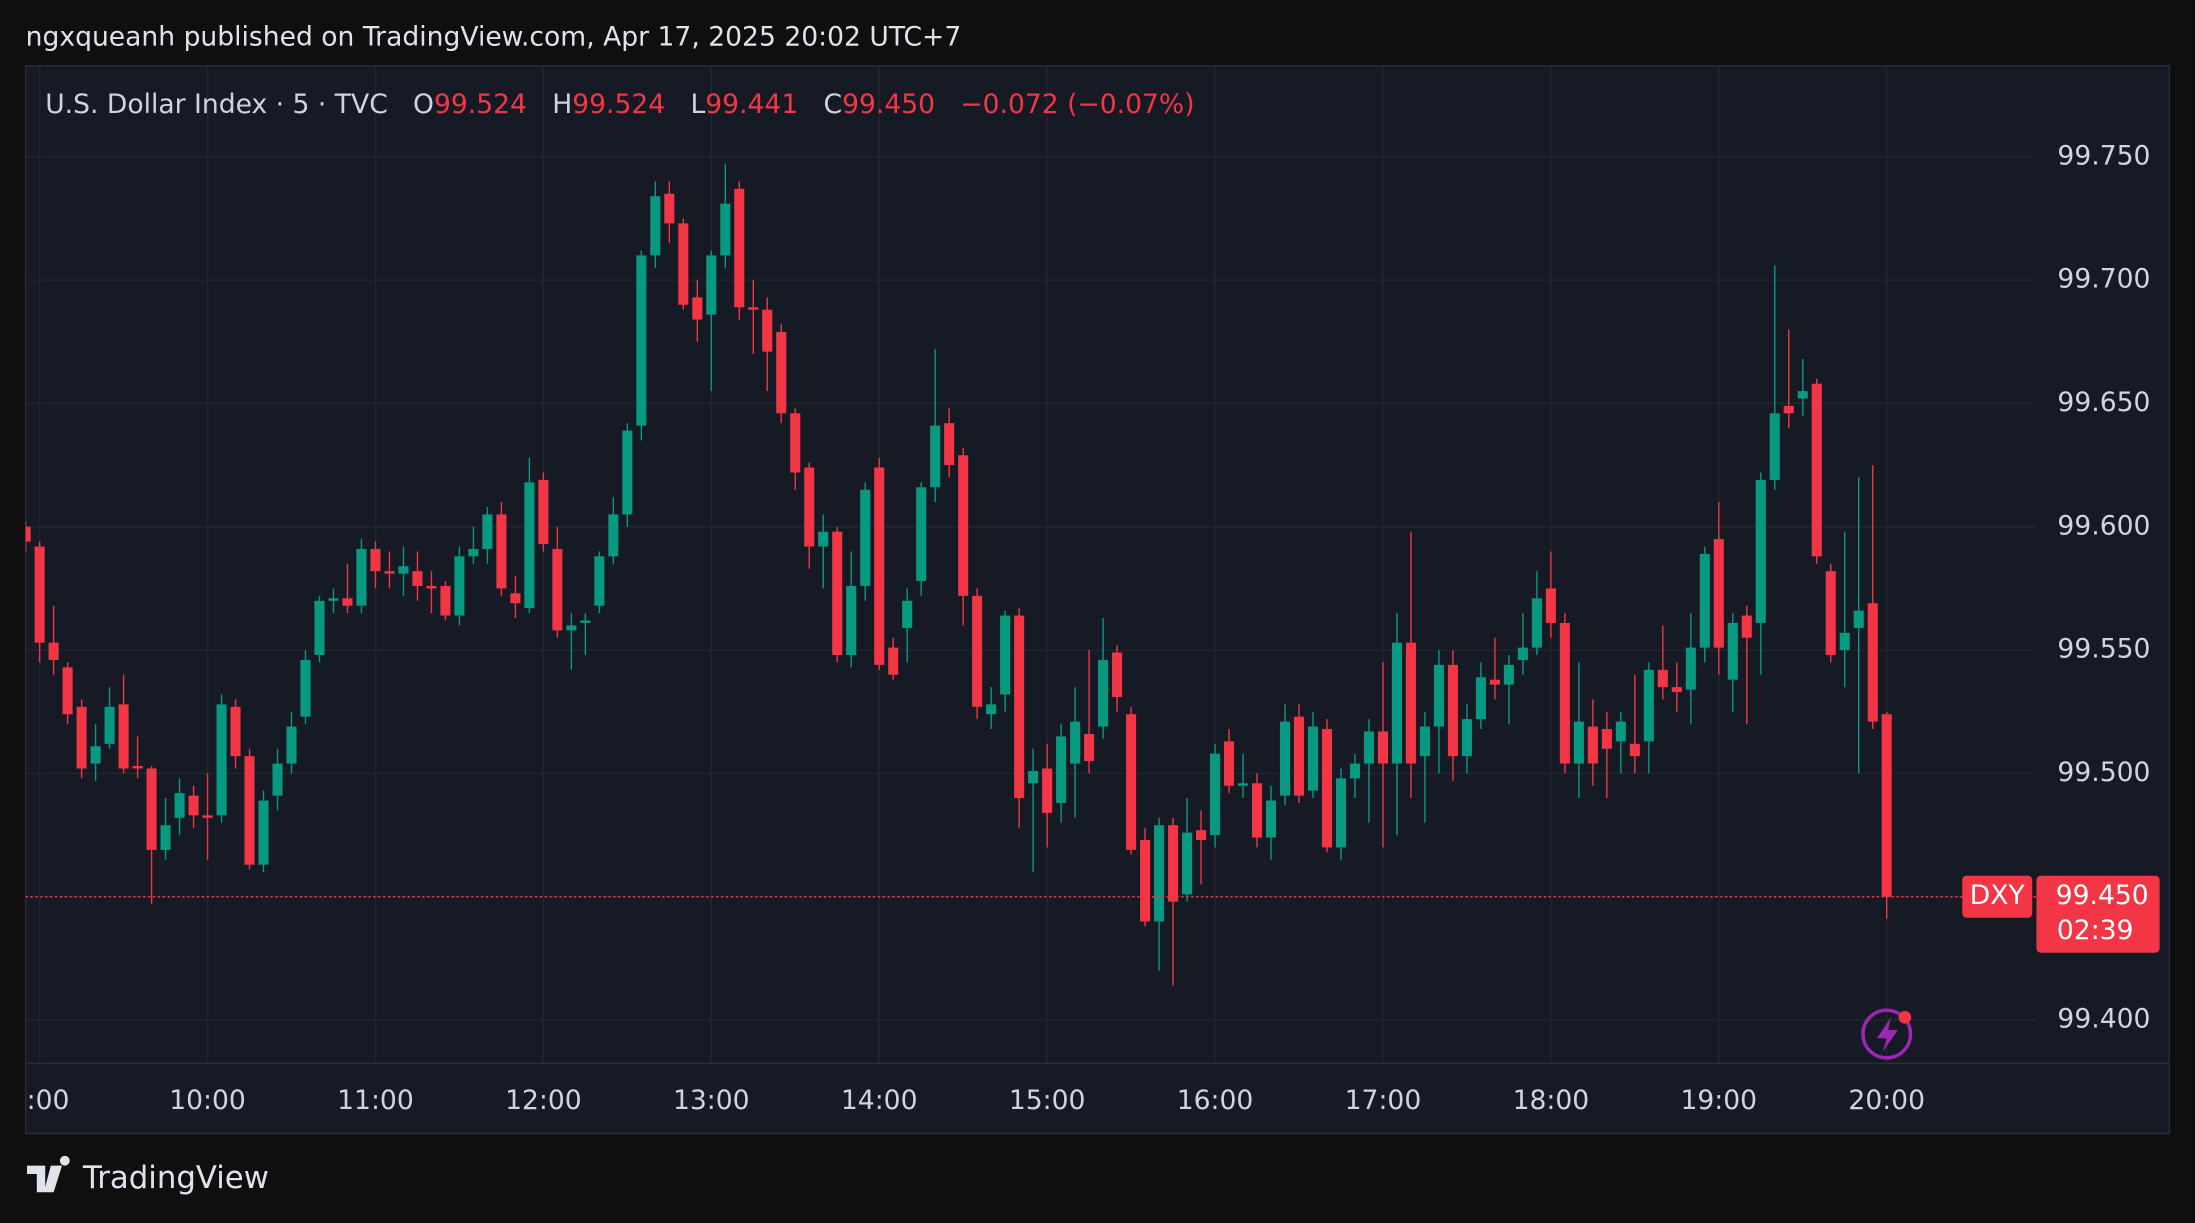 Image resolution: width=2195 pixels, height=1223 pixels. I want to click on y-tick-label: 99.650, so click(2103, 402).